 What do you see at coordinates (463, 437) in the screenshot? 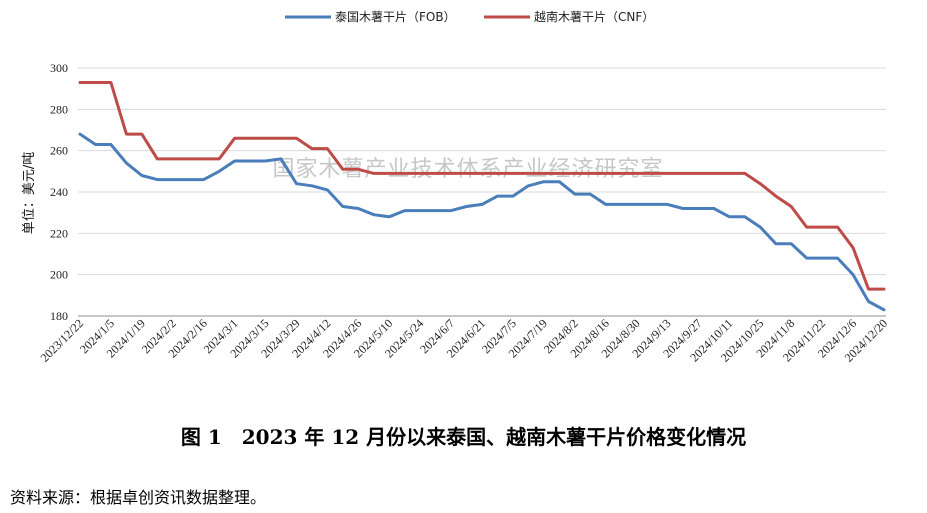
I see `figure-caption: 图 1 2023 年 12 月份以来泰国、越南木薯干片价格变化情况` at bounding box center [463, 437].